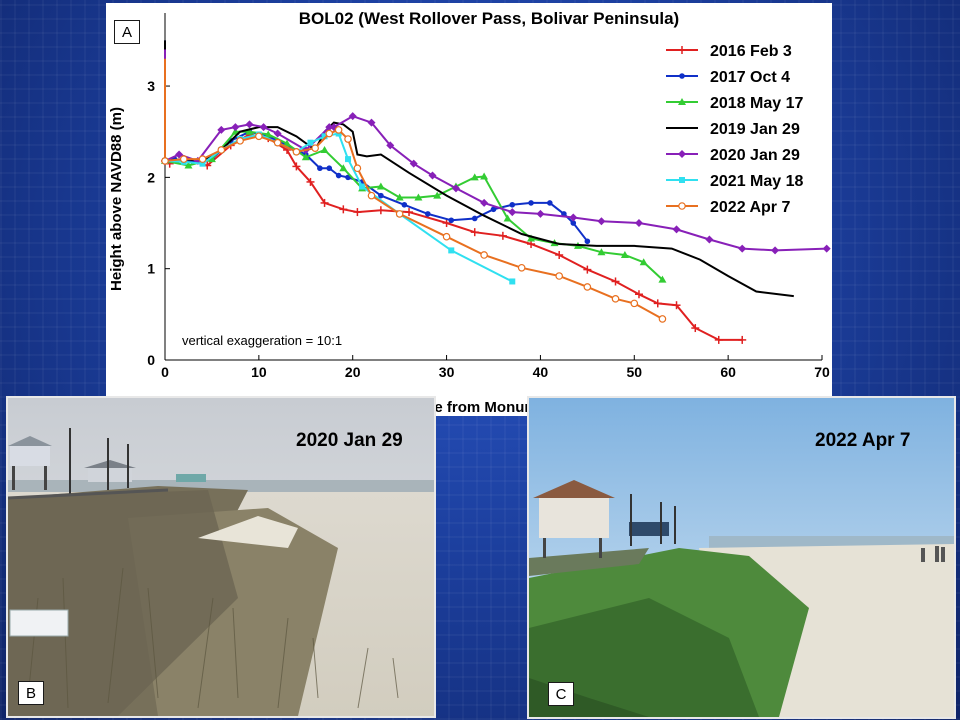 Image resolution: width=960 pixels, height=720 pixels. Describe the element at coordinates (822, 372) in the screenshot. I see `x-tick-label: 70` at that location.